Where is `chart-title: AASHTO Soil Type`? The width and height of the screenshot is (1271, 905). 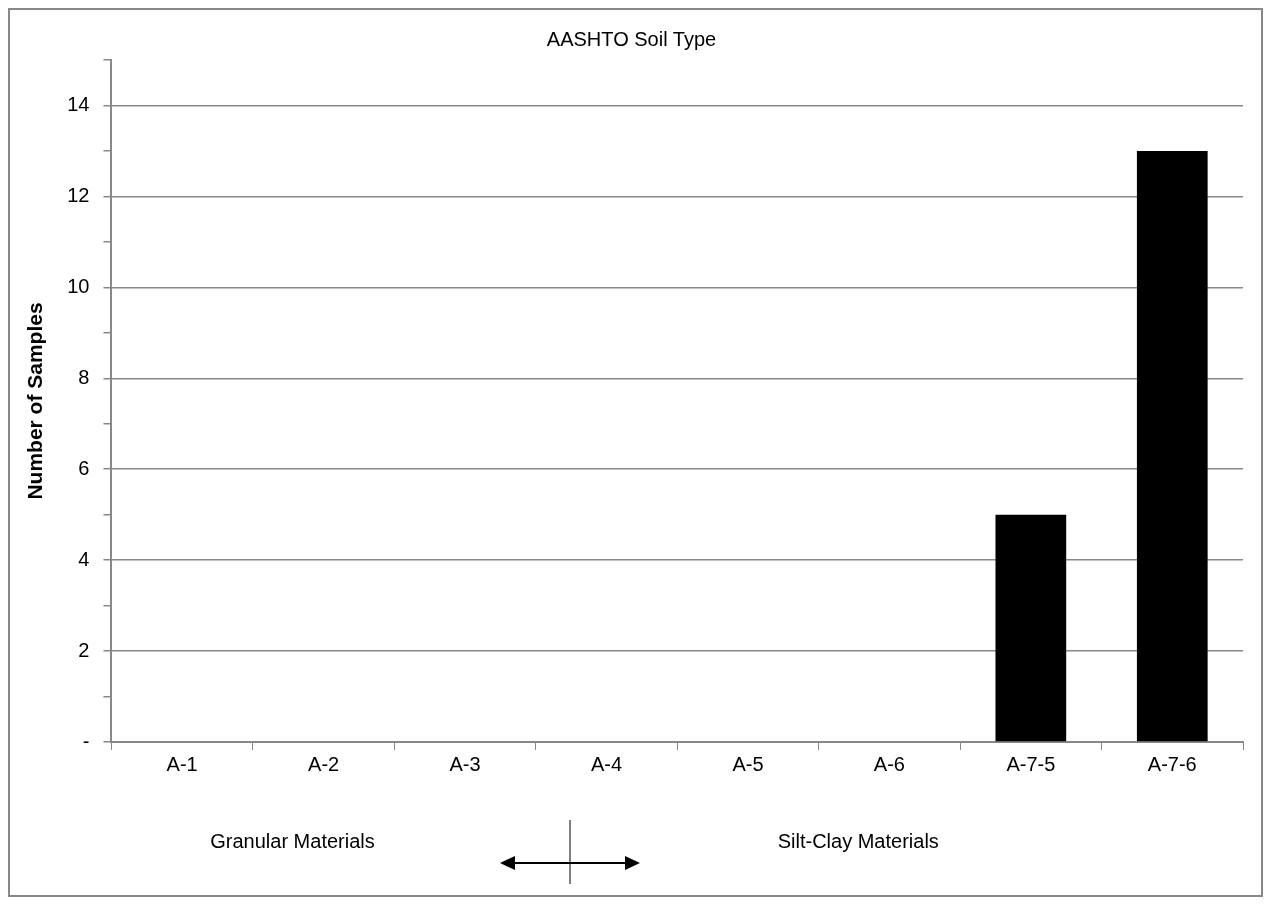
chart-title: AASHTO Soil Type is located at coordinates (631, 38).